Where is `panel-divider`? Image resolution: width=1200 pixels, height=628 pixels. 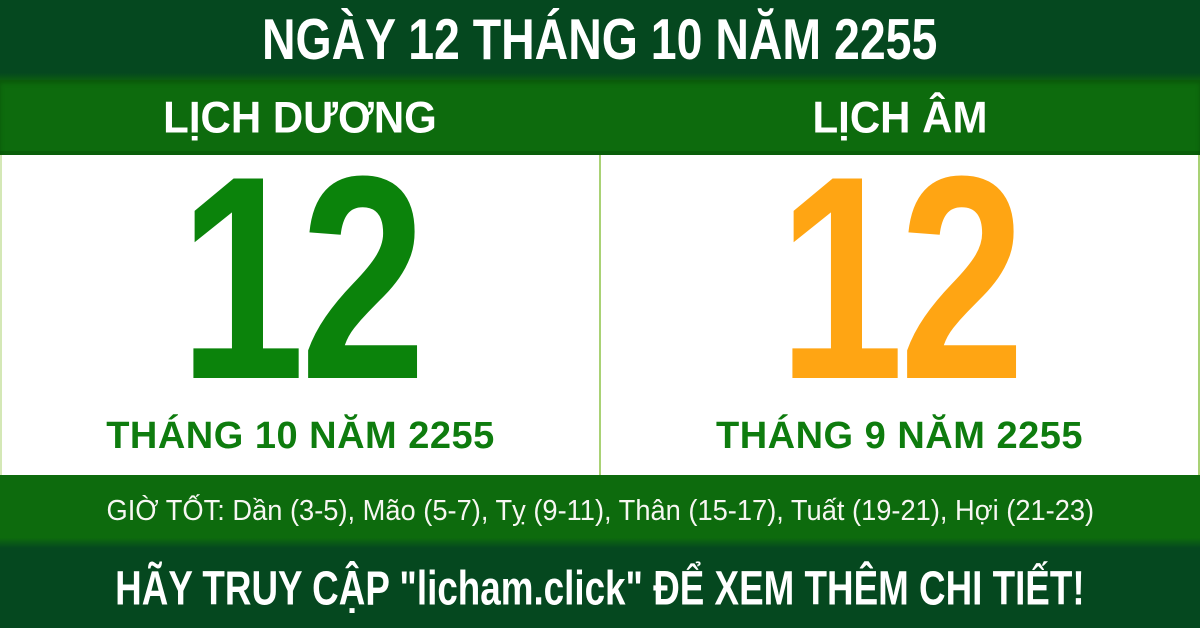
panel-divider is located at coordinates (600, 315).